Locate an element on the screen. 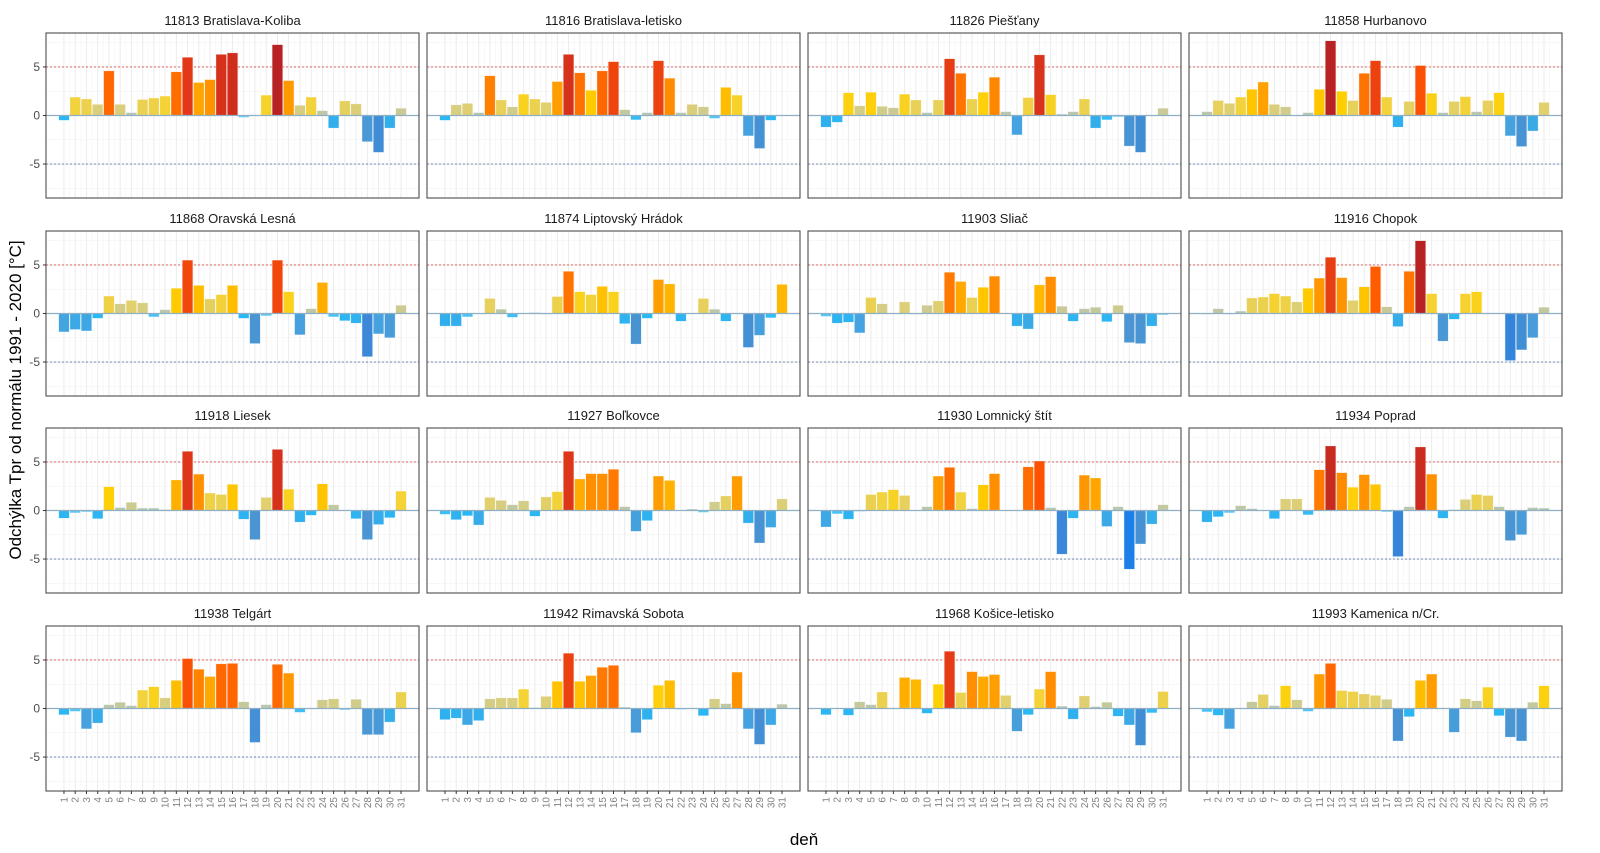 The image size is (1600, 853). panel: 11918 Liesek -5 0 5 is located at coordinates (224, 501).